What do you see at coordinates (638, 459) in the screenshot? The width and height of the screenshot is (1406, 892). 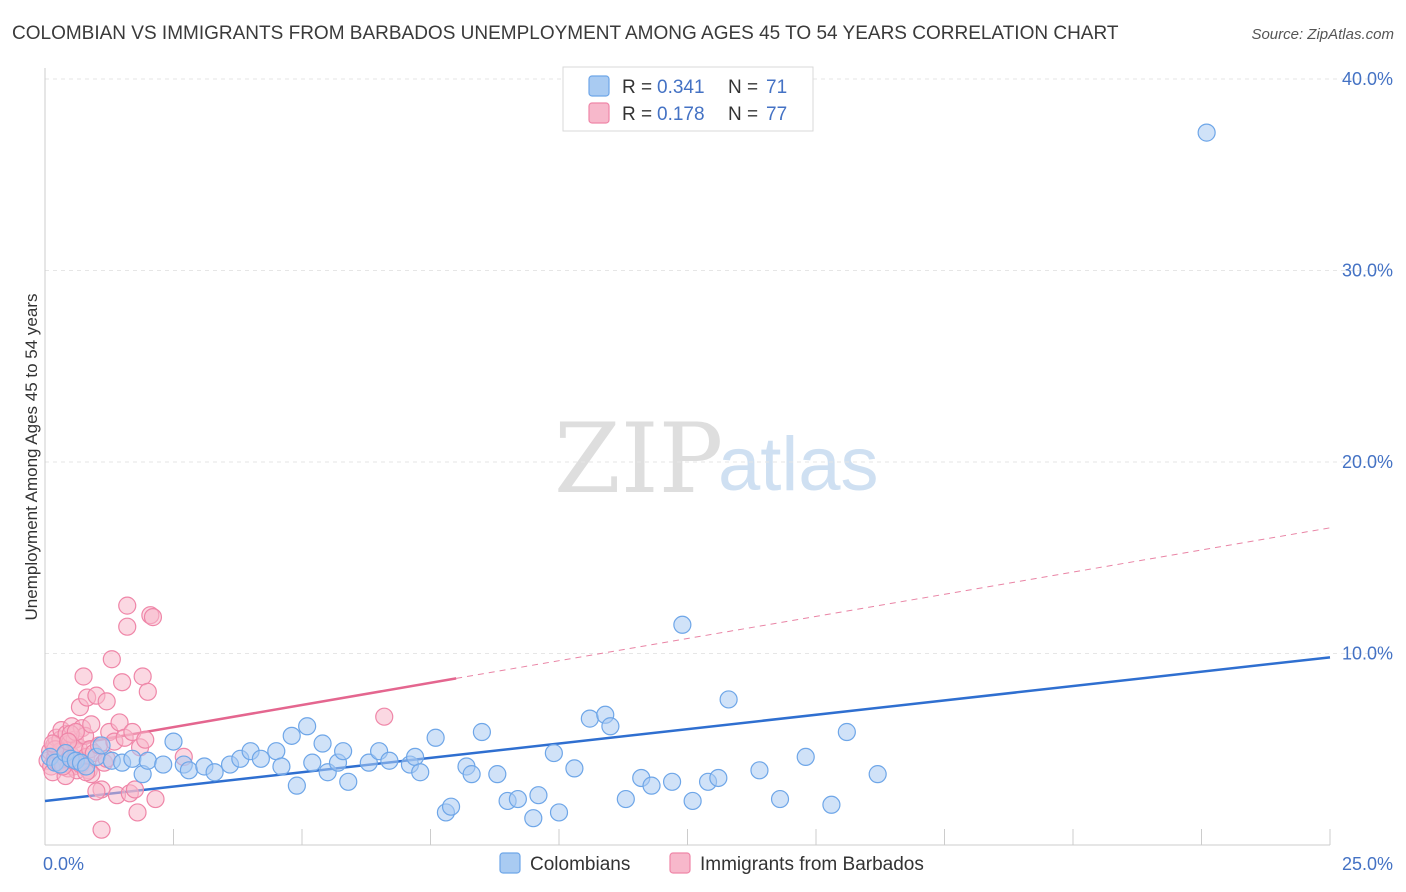 I see `watermark-zip: ZIP` at bounding box center [638, 459].